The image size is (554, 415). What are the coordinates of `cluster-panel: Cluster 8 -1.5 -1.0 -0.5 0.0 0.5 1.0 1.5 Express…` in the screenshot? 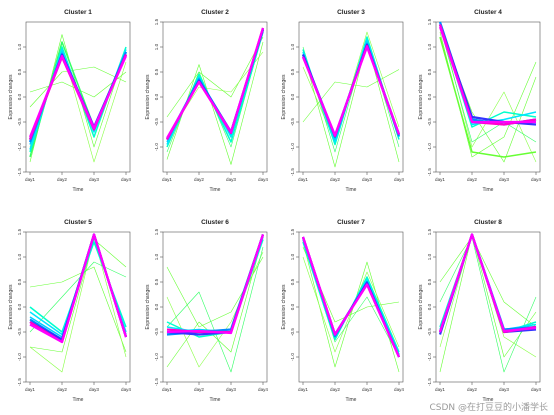 It's located at (479, 311).